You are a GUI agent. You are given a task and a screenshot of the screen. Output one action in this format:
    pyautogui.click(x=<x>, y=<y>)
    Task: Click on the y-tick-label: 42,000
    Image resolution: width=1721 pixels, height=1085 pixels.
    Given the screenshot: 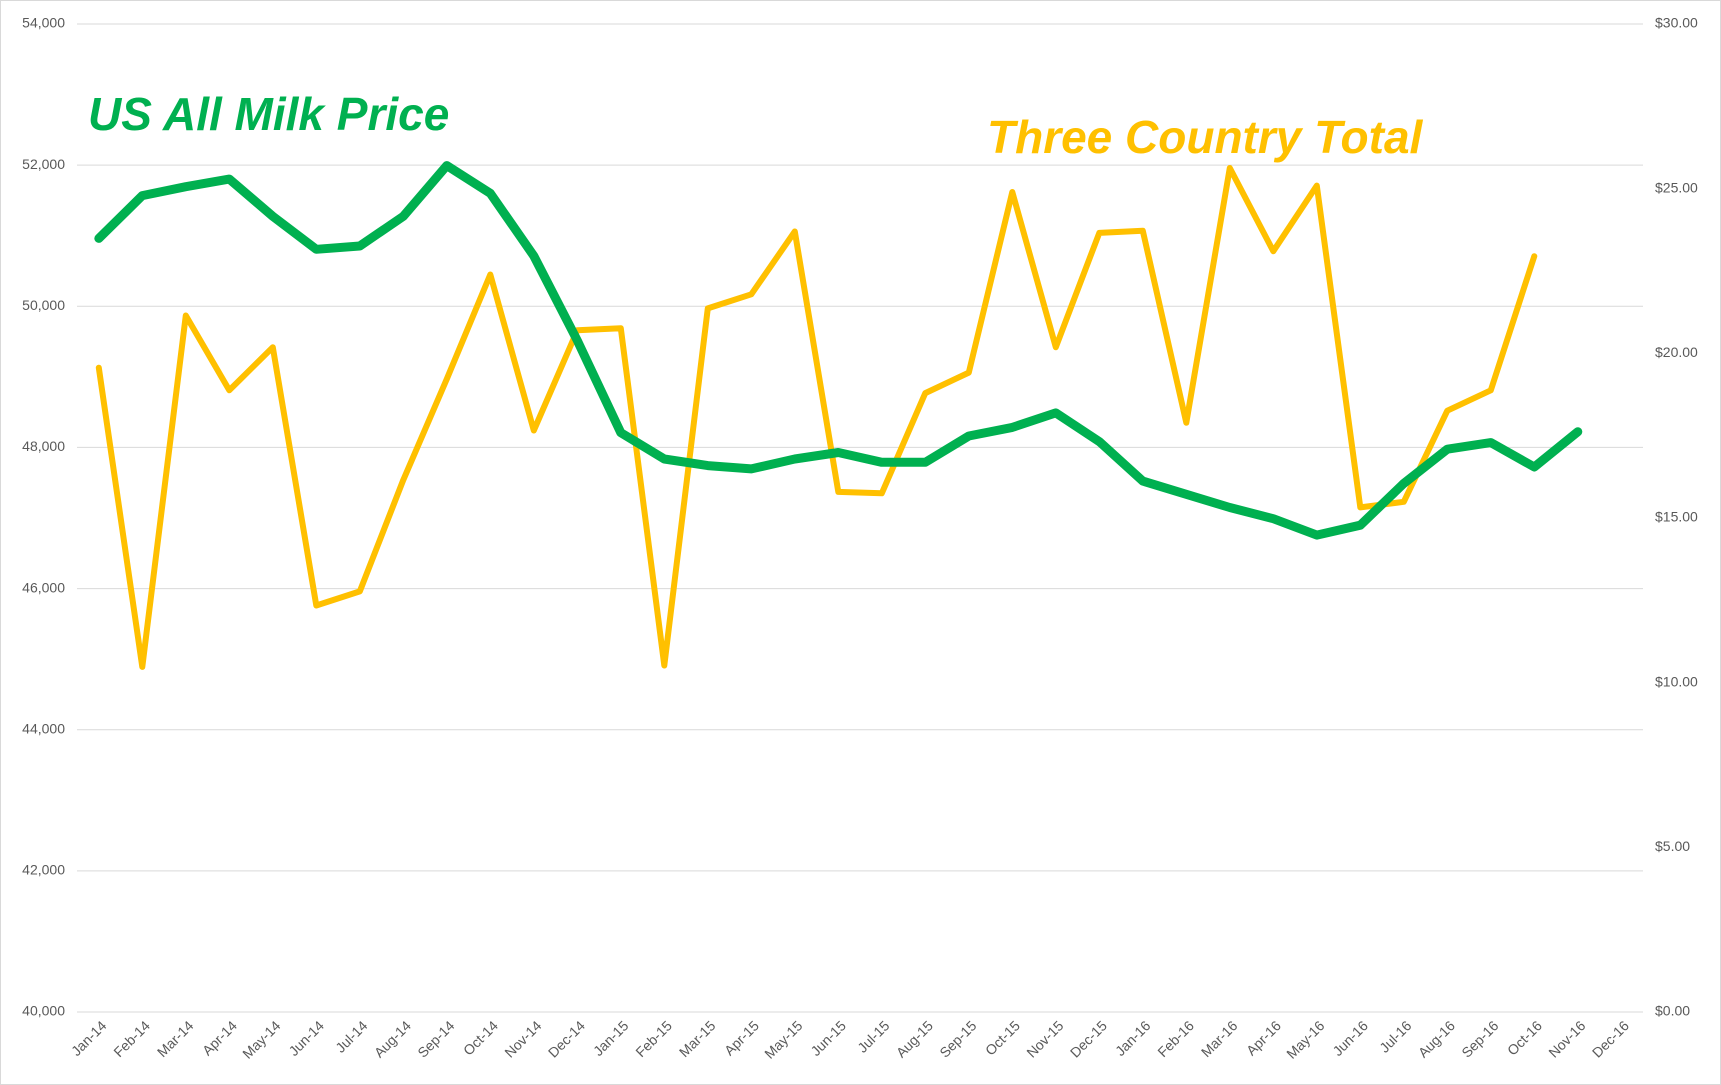 What is the action you would take?
    pyautogui.click(x=43, y=870)
    